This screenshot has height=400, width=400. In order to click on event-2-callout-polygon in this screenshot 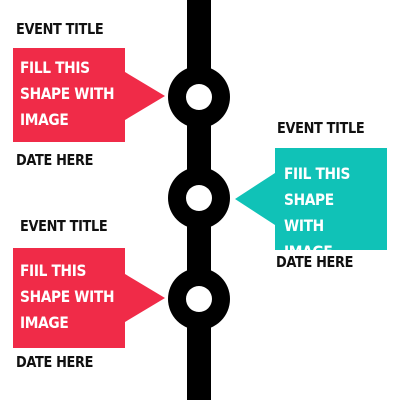, I will do `click(311, 199)`.